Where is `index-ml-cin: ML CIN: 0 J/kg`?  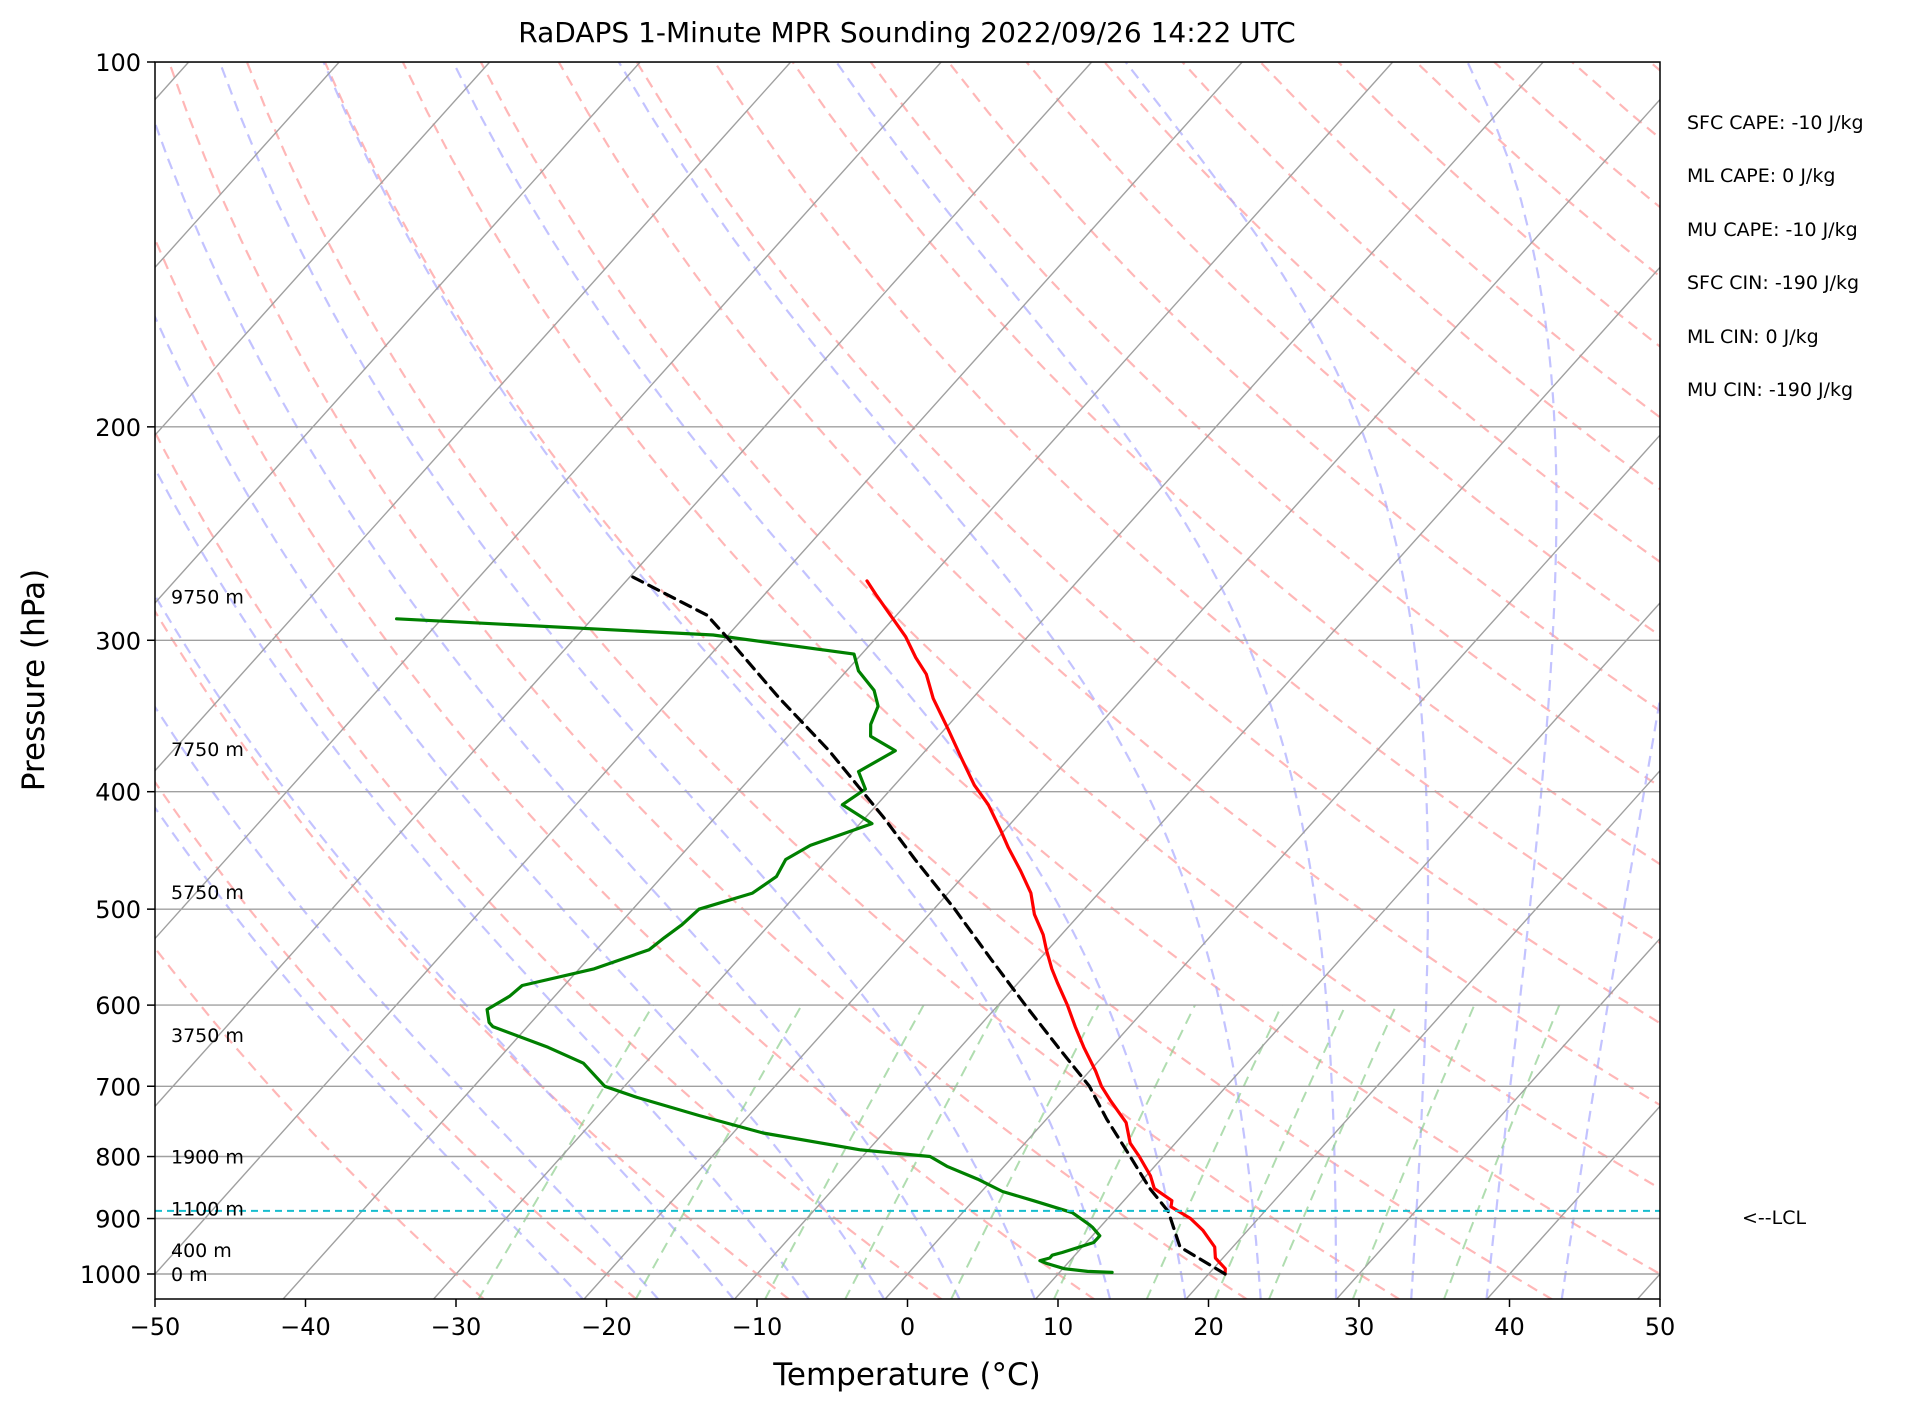
index-ml-cin: ML CIN: 0 J/kg is located at coordinates (1753, 337).